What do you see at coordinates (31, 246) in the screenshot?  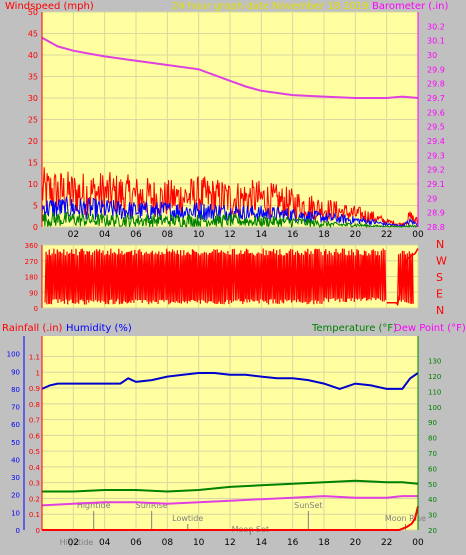 I see `direction-tick-label: 360` at bounding box center [31, 246].